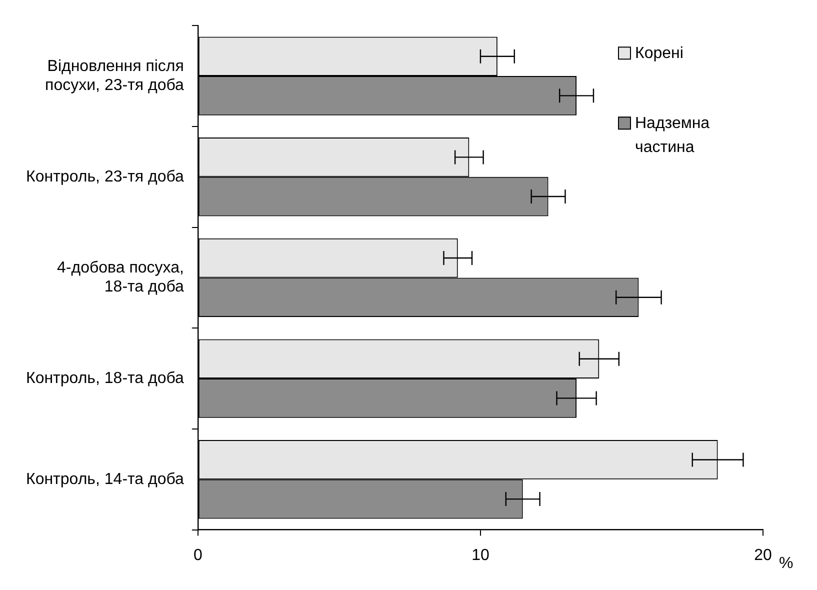 Image resolution: width=817 pixels, height=590 pixels. Describe the element at coordinates (197, 555) in the screenshot. I see `x-tick-label: 0` at that location.